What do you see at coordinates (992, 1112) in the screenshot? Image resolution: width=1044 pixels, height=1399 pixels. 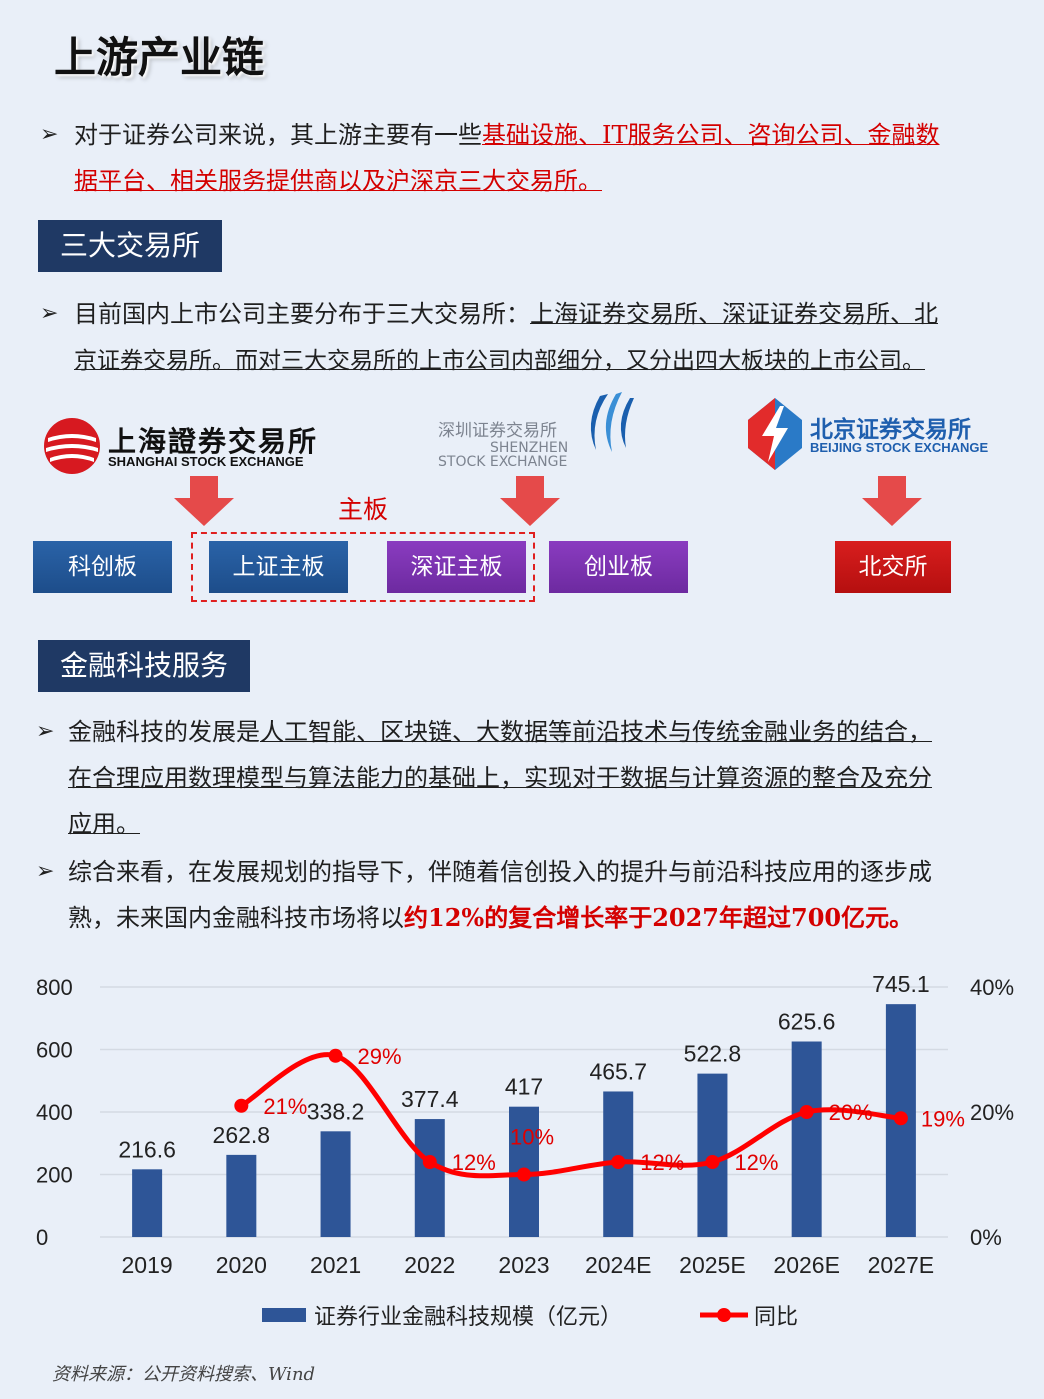 I see `y2-tick-label: 20%` at bounding box center [992, 1112].